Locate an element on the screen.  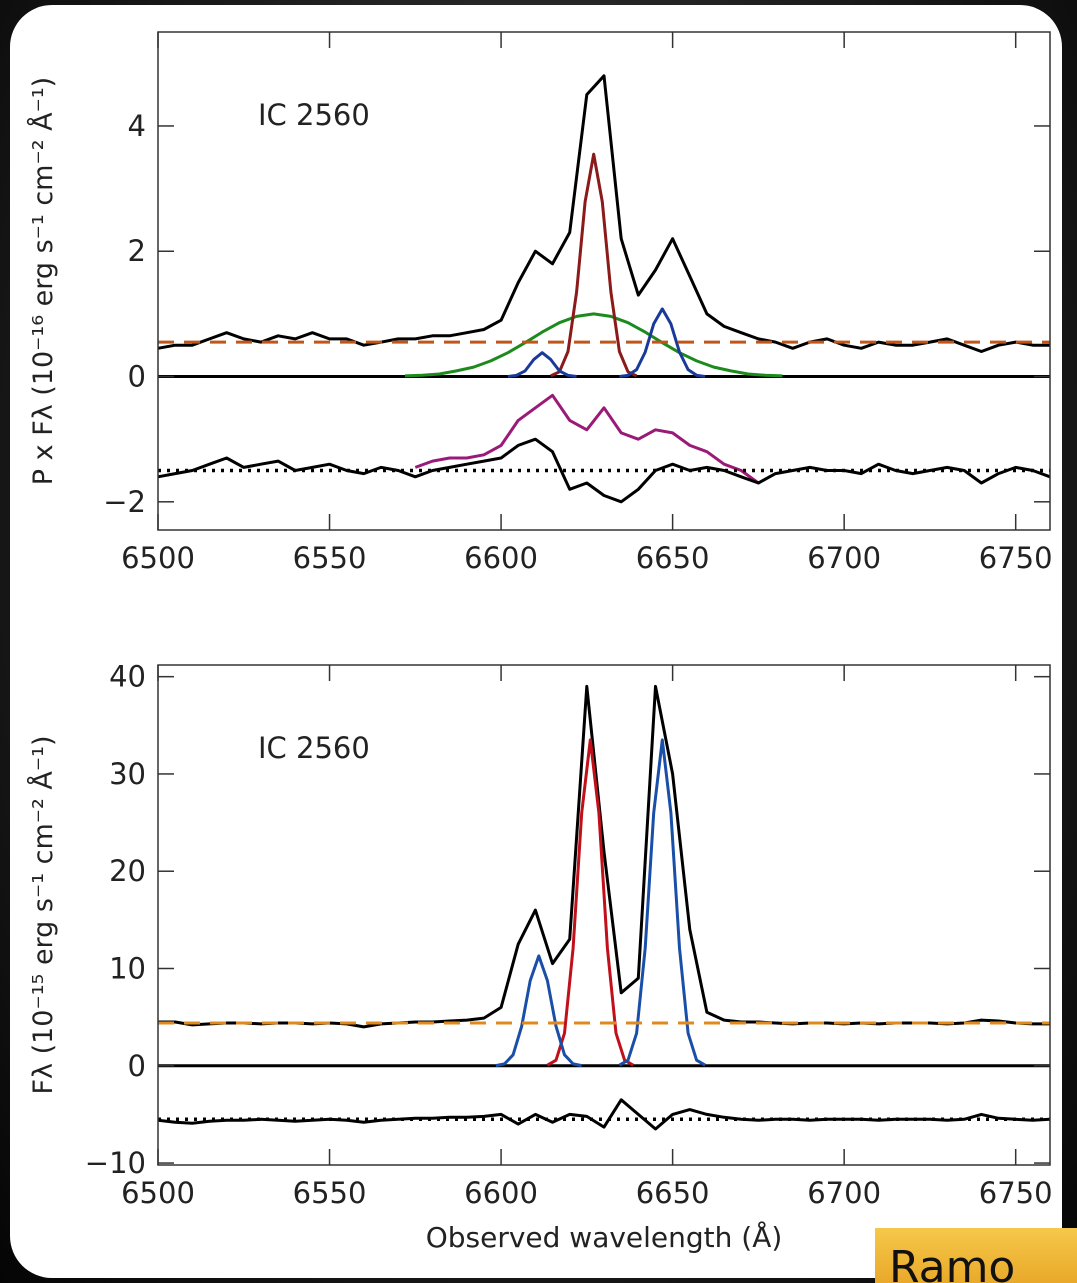
y-tick-label: 4 is located at coordinates (137, 126).